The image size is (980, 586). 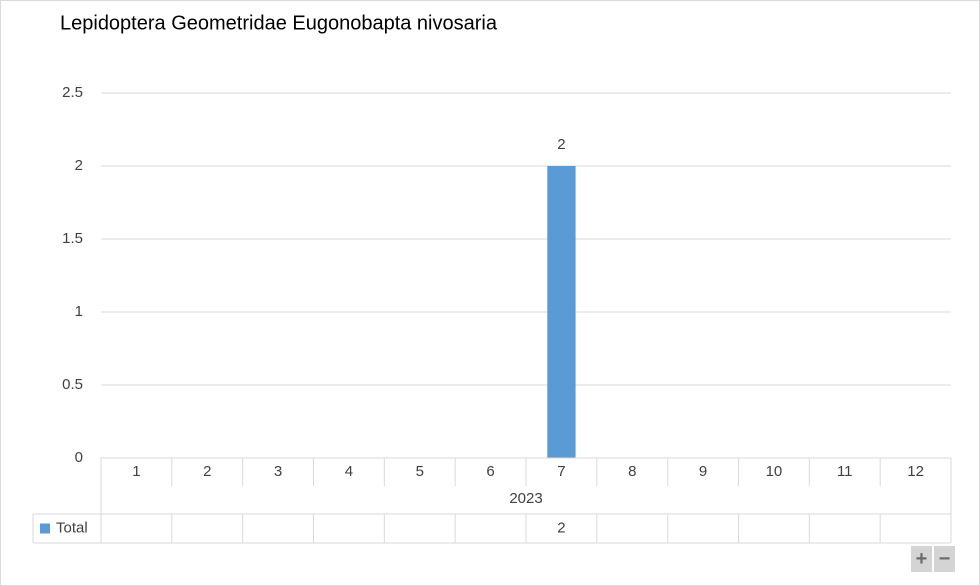 What do you see at coordinates (632, 471) in the screenshot?
I see `x-tick-label: 8` at bounding box center [632, 471].